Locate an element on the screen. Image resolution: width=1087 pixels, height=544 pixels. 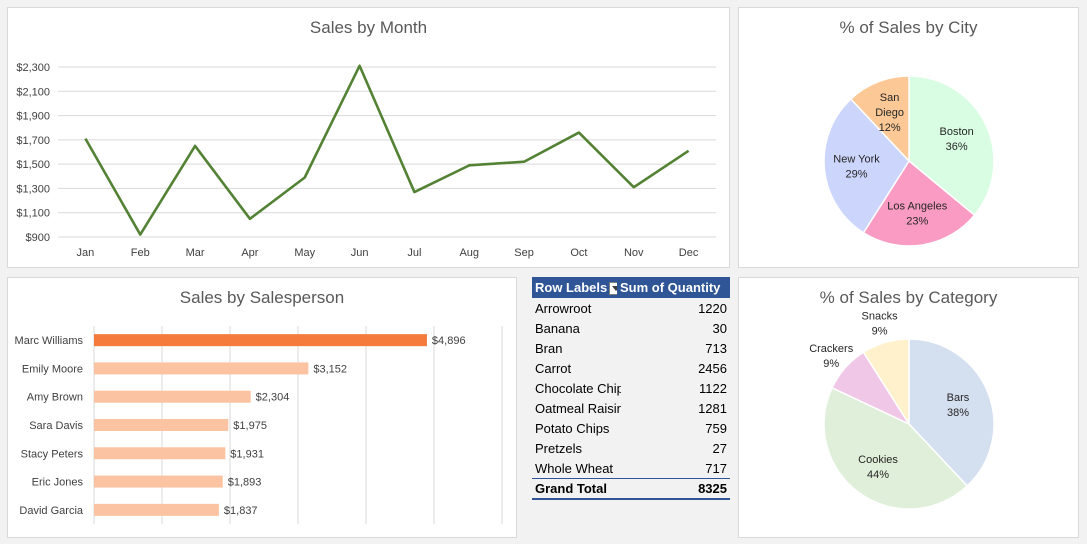
slice-label: New York is located at coordinates (856, 159).